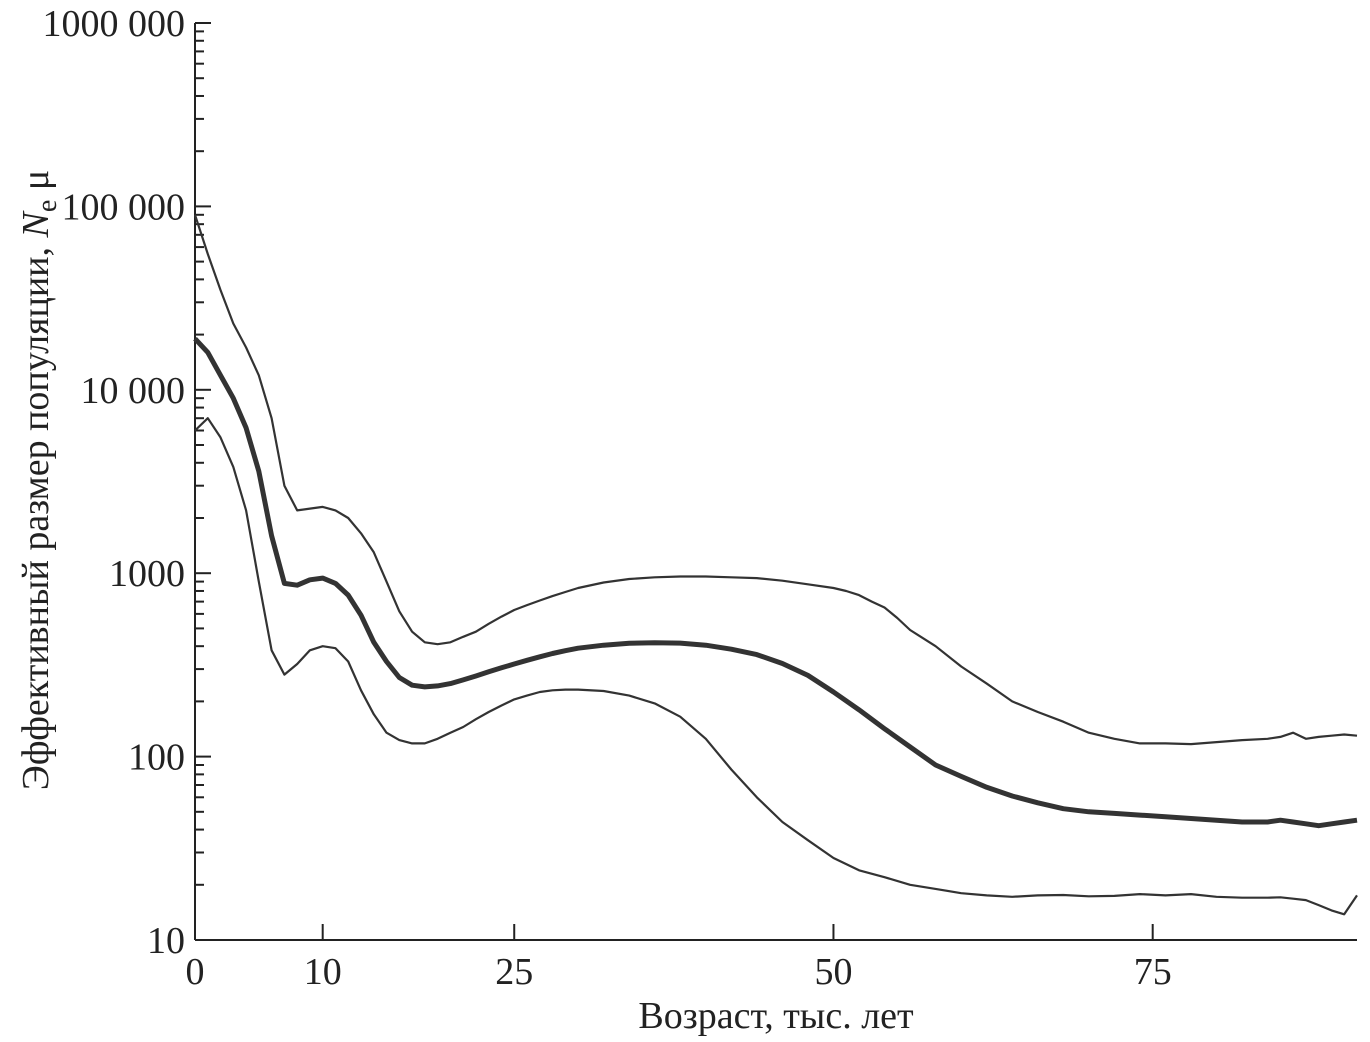 The height and width of the screenshot is (1042, 1370). What do you see at coordinates (166, 941) in the screenshot?
I see `y-tick-label: 10` at bounding box center [166, 941].